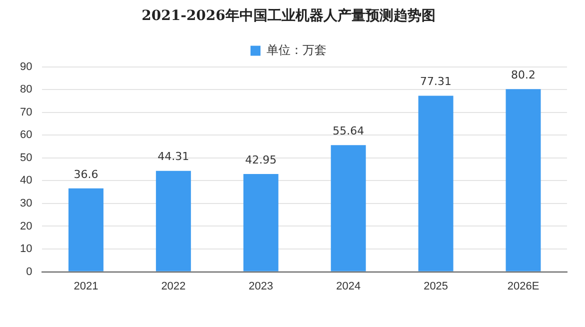  What do you see at coordinates (86, 174) in the screenshot?
I see `data-label: 36.6` at bounding box center [86, 174].